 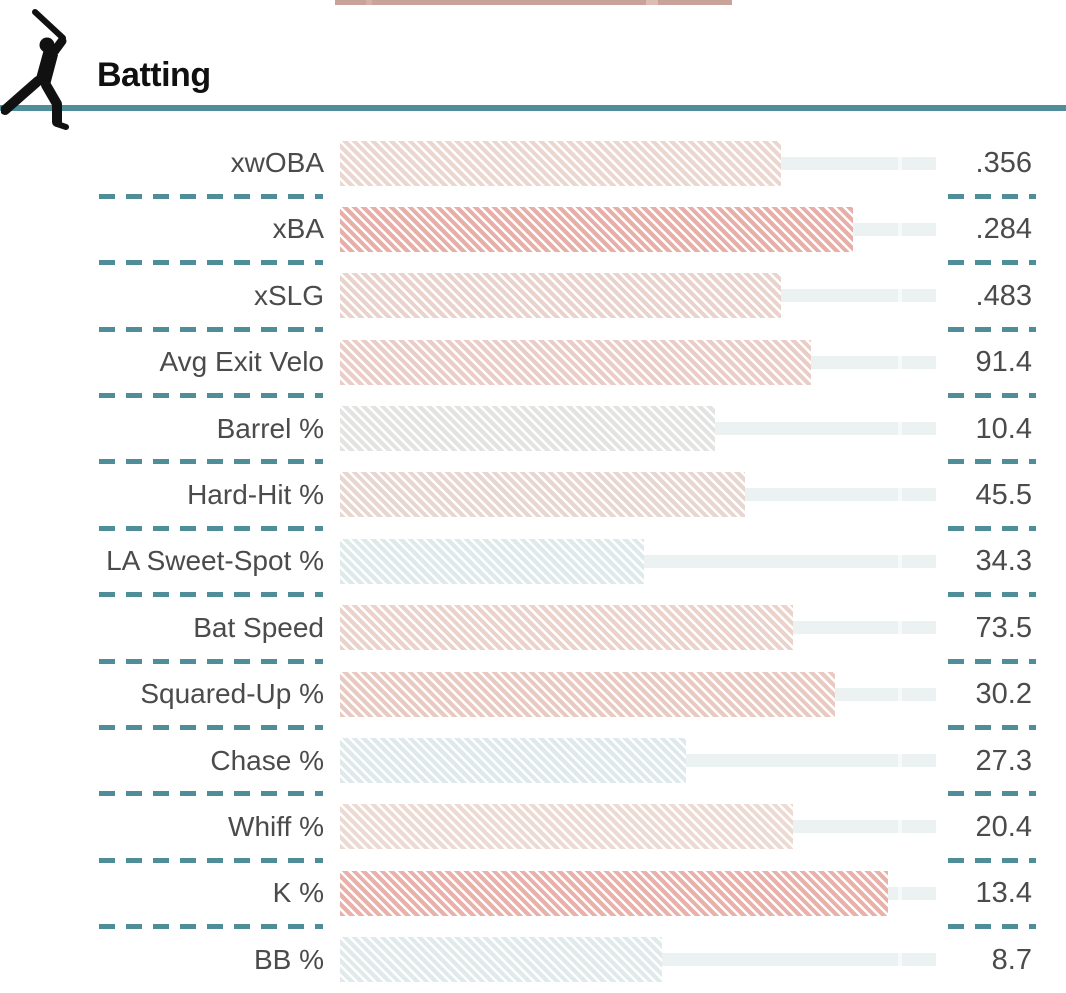 What do you see at coordinates (1003, 561) in the screenshot?
I see `stat-value: 34.3` at bounding box center [1003, 561].